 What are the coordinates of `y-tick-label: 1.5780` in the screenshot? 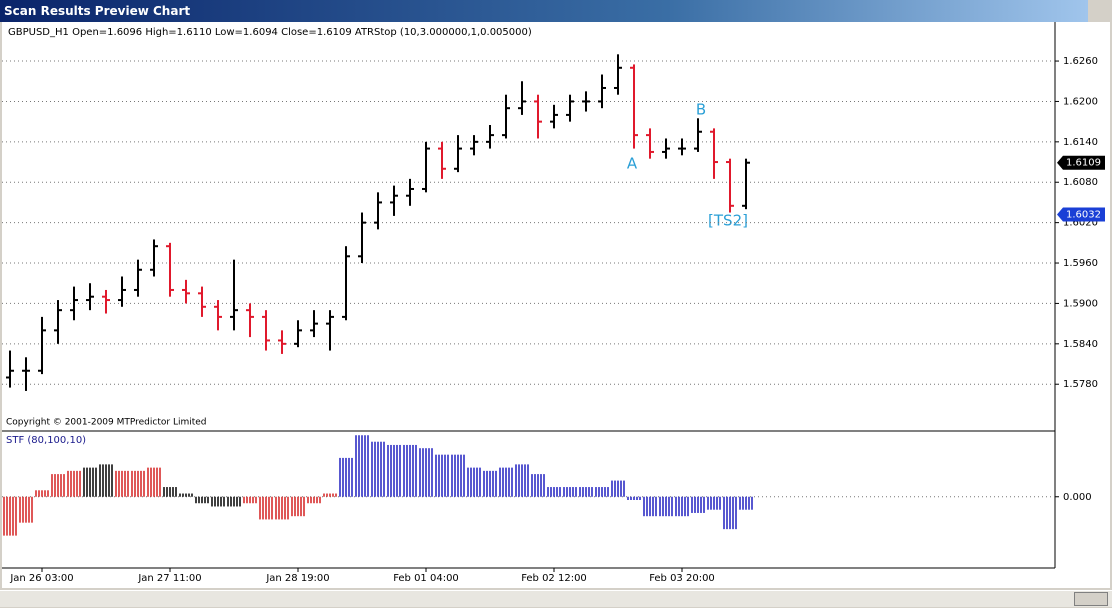 It's located at (1080, 384).